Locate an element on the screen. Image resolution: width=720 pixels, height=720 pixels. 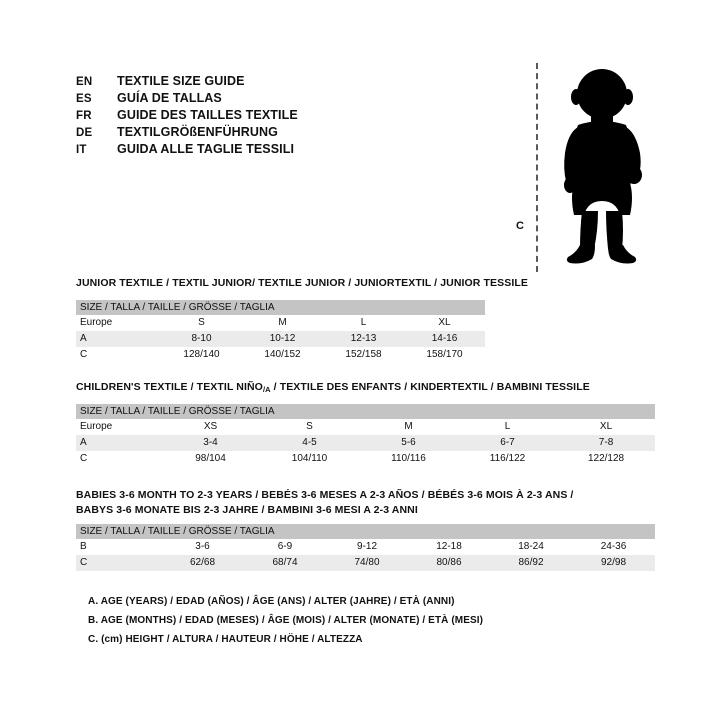
table-cell: 3-4 is located at coordinates (210, 443).